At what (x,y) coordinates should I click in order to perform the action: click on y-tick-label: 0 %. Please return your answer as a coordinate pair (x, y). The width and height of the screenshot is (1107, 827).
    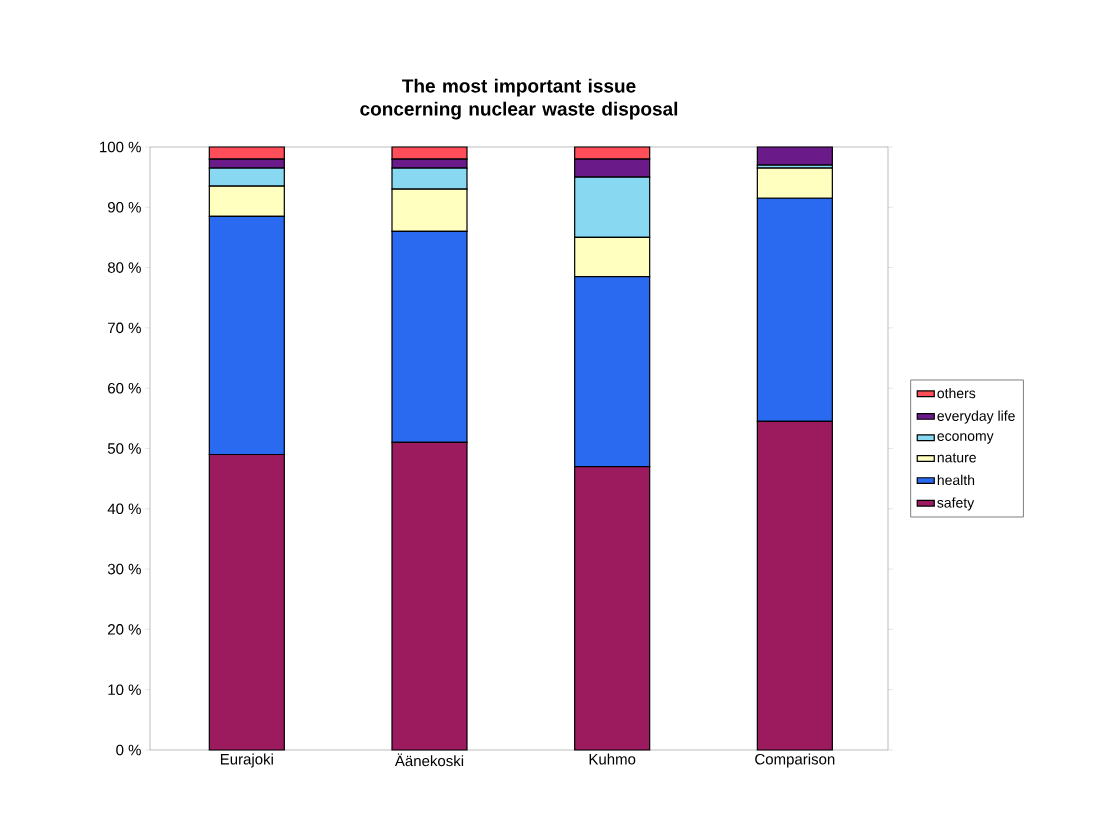
    Looking at the image, I should click on (128, 750).